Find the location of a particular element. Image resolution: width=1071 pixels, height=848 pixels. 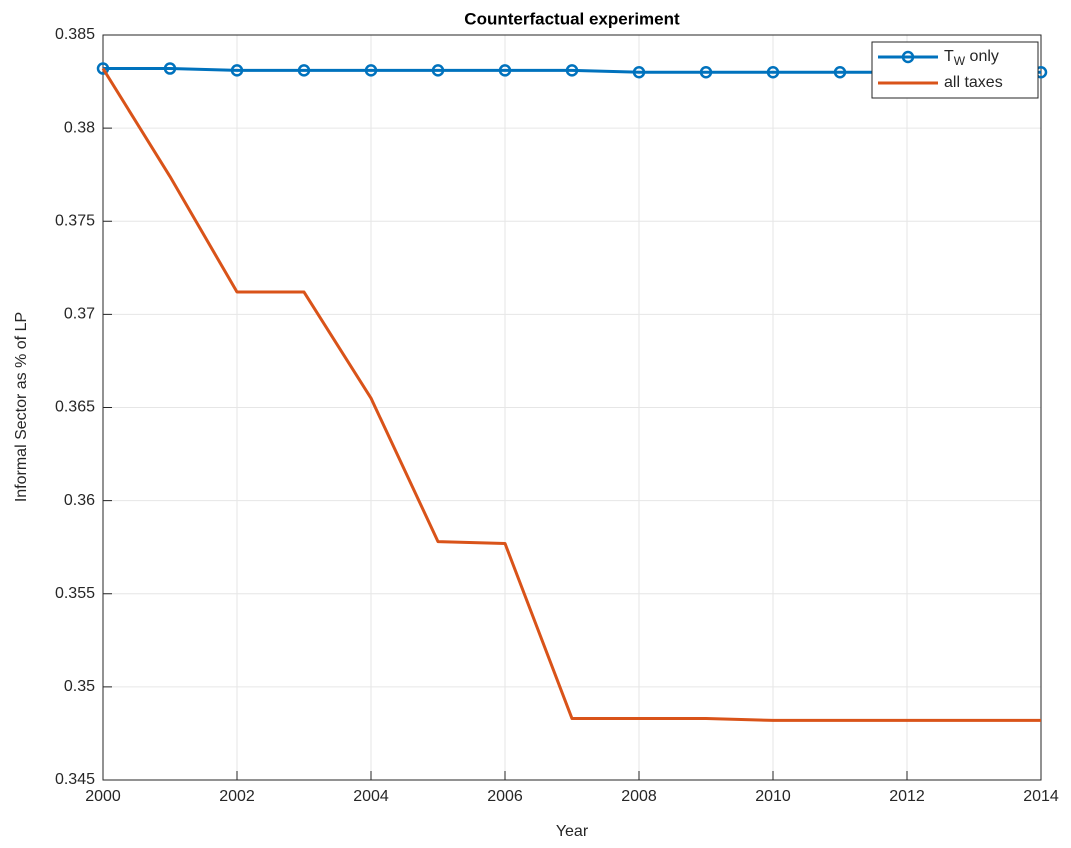

x-tick-label: 2006 is located at coordinates (505, 796).